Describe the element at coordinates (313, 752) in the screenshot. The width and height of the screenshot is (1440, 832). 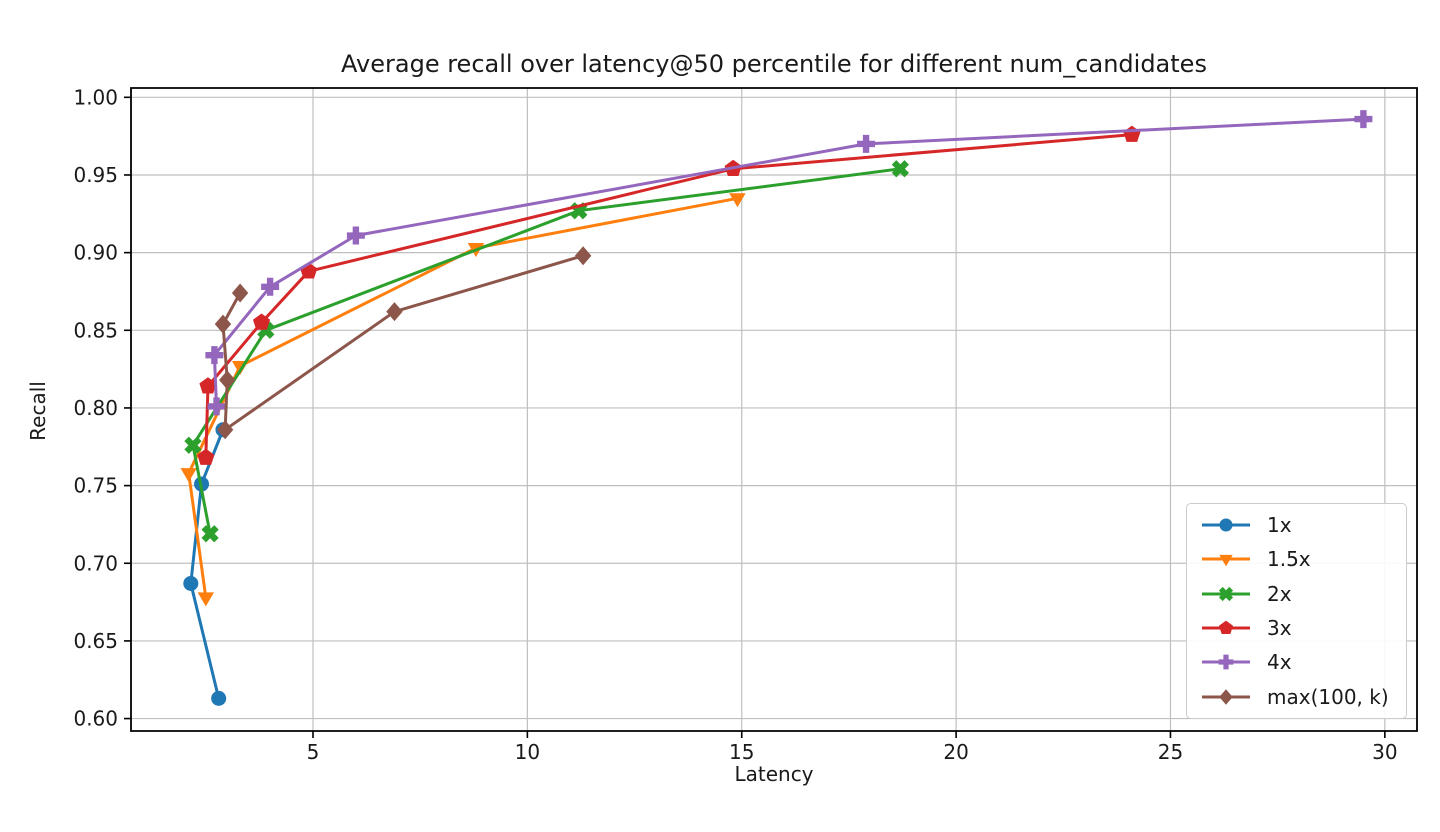
I see `x-tick-label: 5` at that location.